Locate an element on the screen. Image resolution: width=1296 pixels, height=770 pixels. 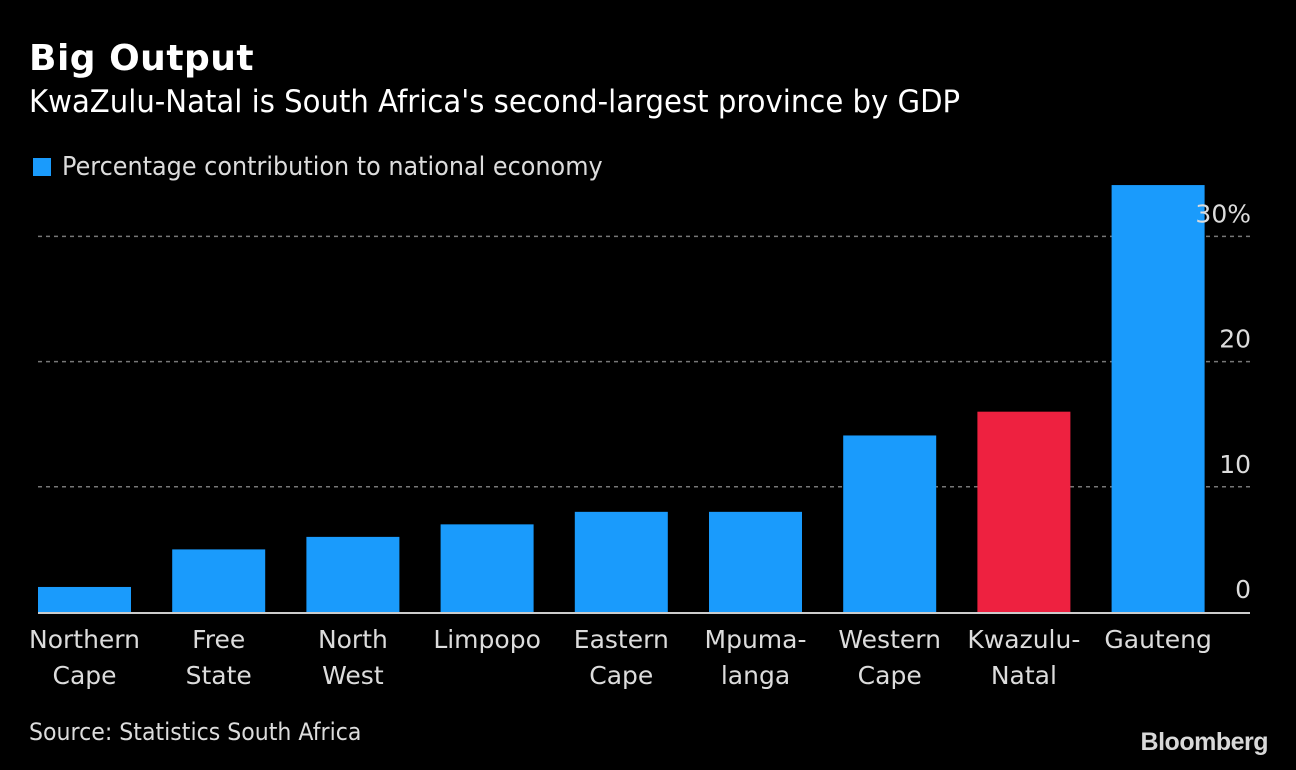
y-tick-label: 30% is located at coordinates (1223, 213).